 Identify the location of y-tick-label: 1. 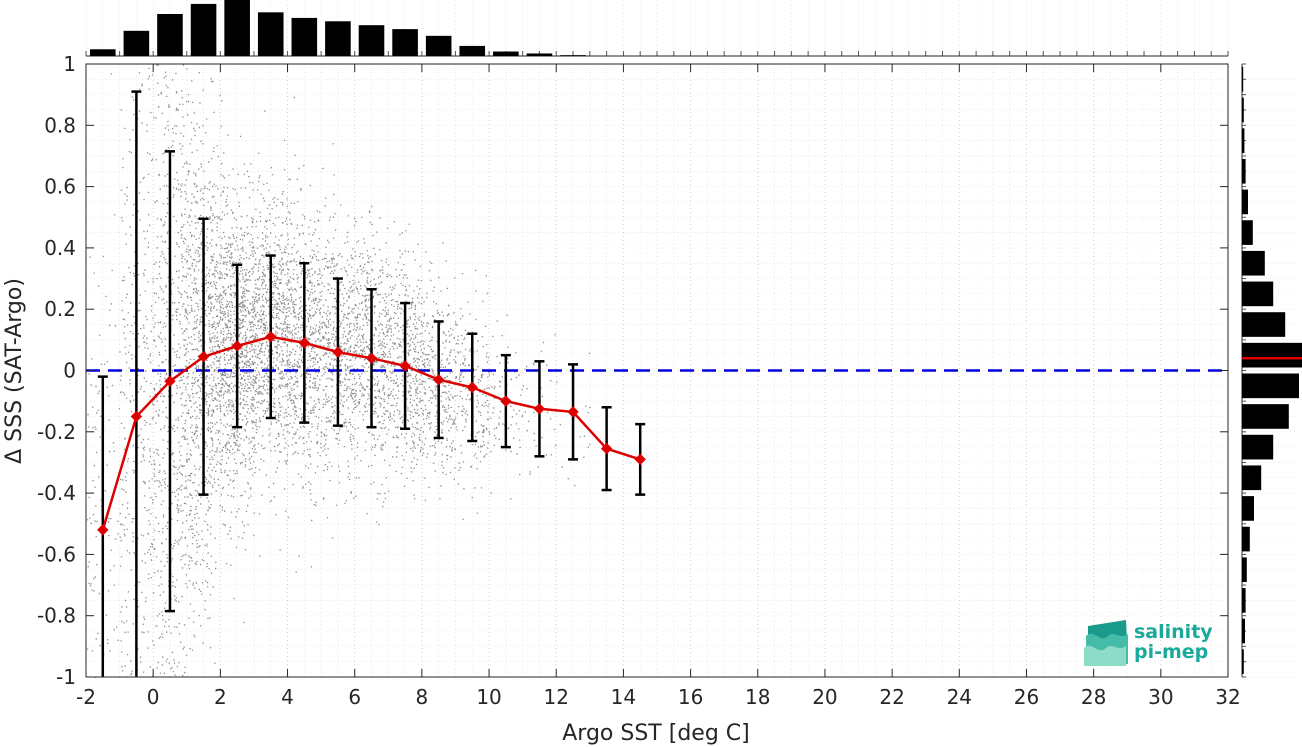
(69, 64).